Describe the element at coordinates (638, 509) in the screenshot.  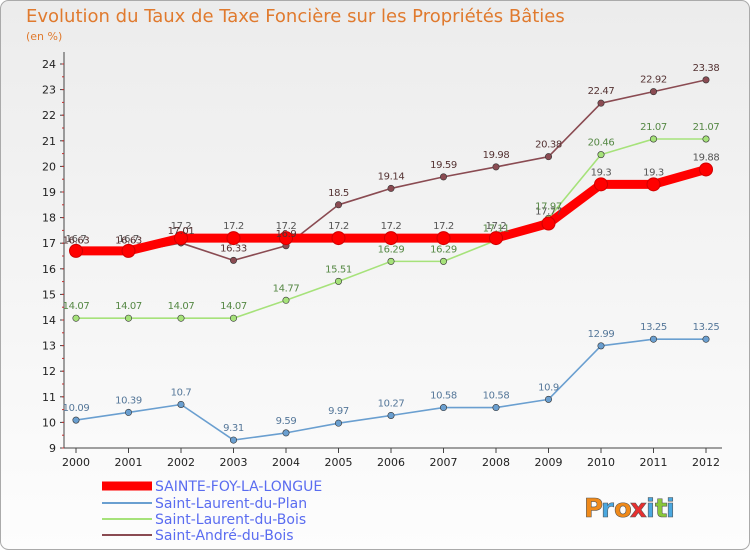
I see `logo-letter: x` at that location.